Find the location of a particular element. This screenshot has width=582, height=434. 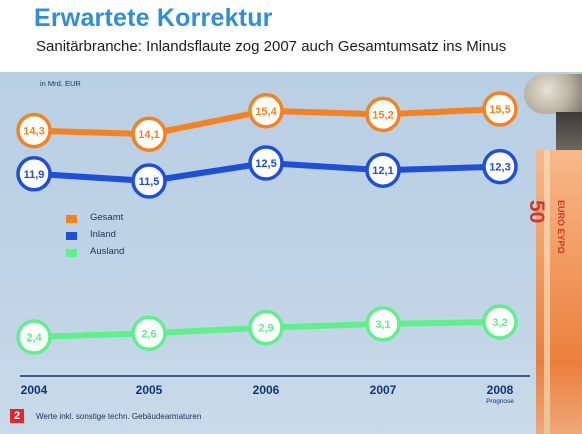

data-label-ausland-2008: 3,2 is located at coordinates (499, 323).